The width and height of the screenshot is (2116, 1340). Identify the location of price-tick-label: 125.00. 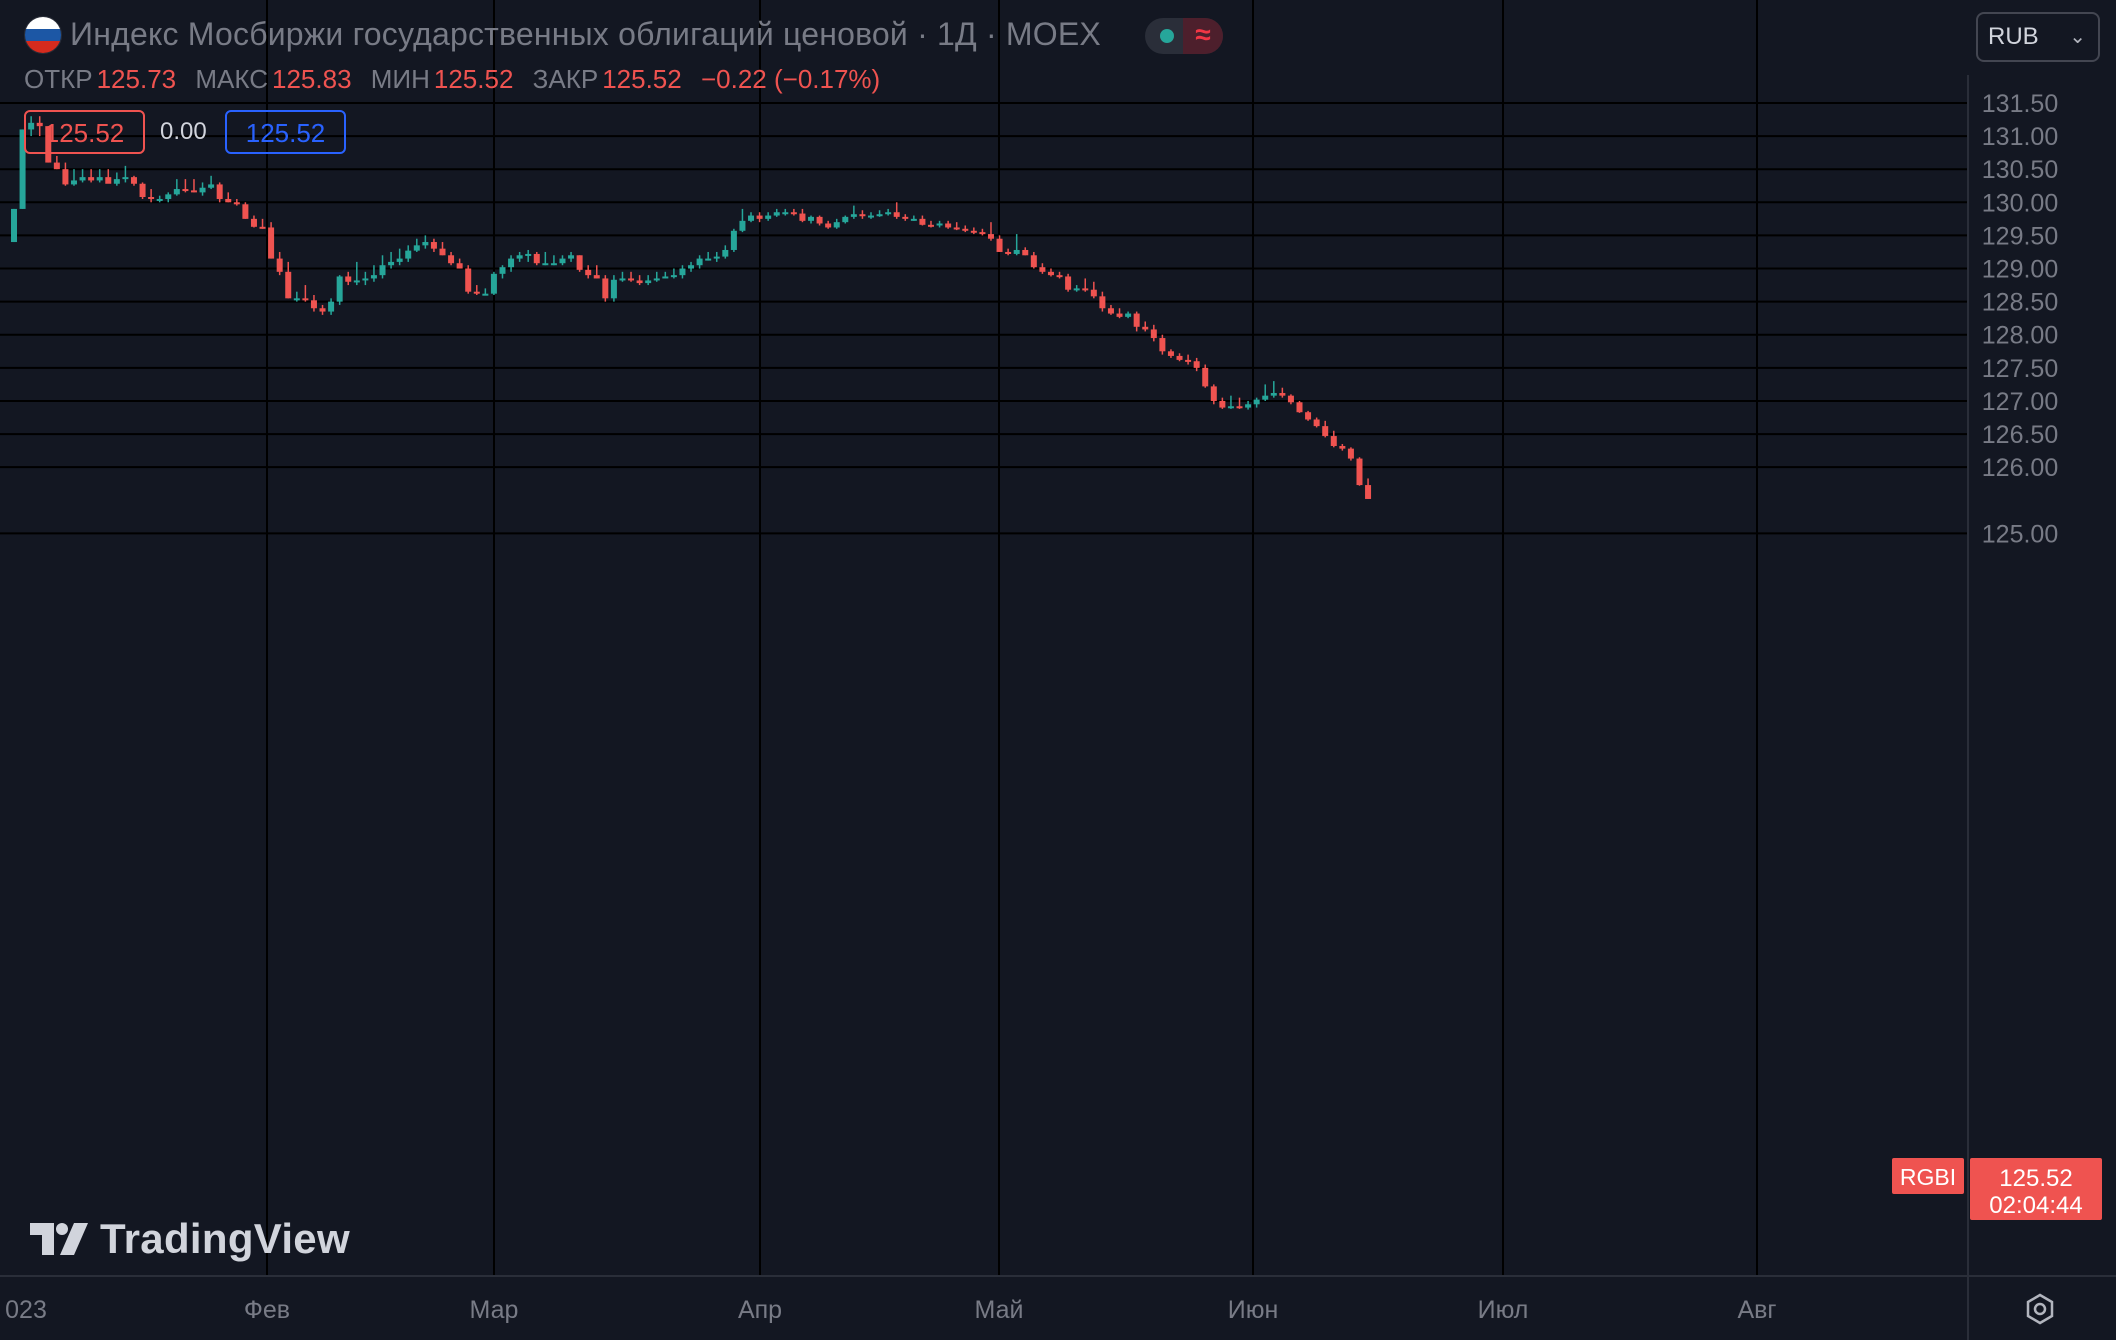
(2020, 534).